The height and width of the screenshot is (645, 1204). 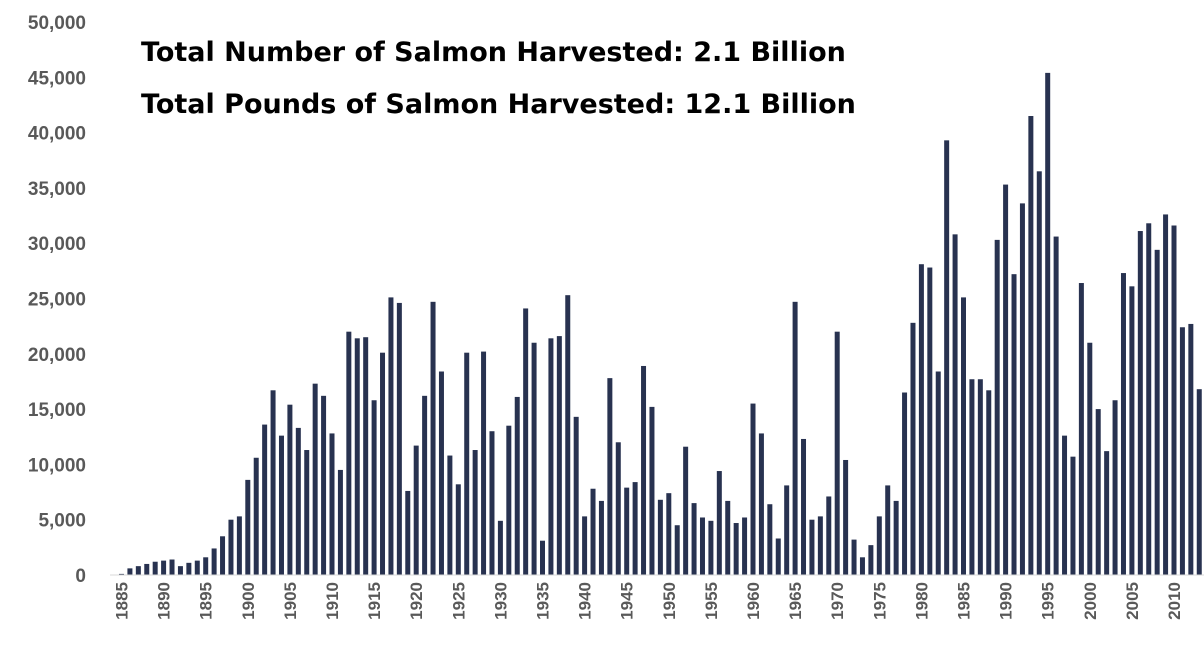 I want to click on x-tick-label: 1970, so click(x=837, y=601).